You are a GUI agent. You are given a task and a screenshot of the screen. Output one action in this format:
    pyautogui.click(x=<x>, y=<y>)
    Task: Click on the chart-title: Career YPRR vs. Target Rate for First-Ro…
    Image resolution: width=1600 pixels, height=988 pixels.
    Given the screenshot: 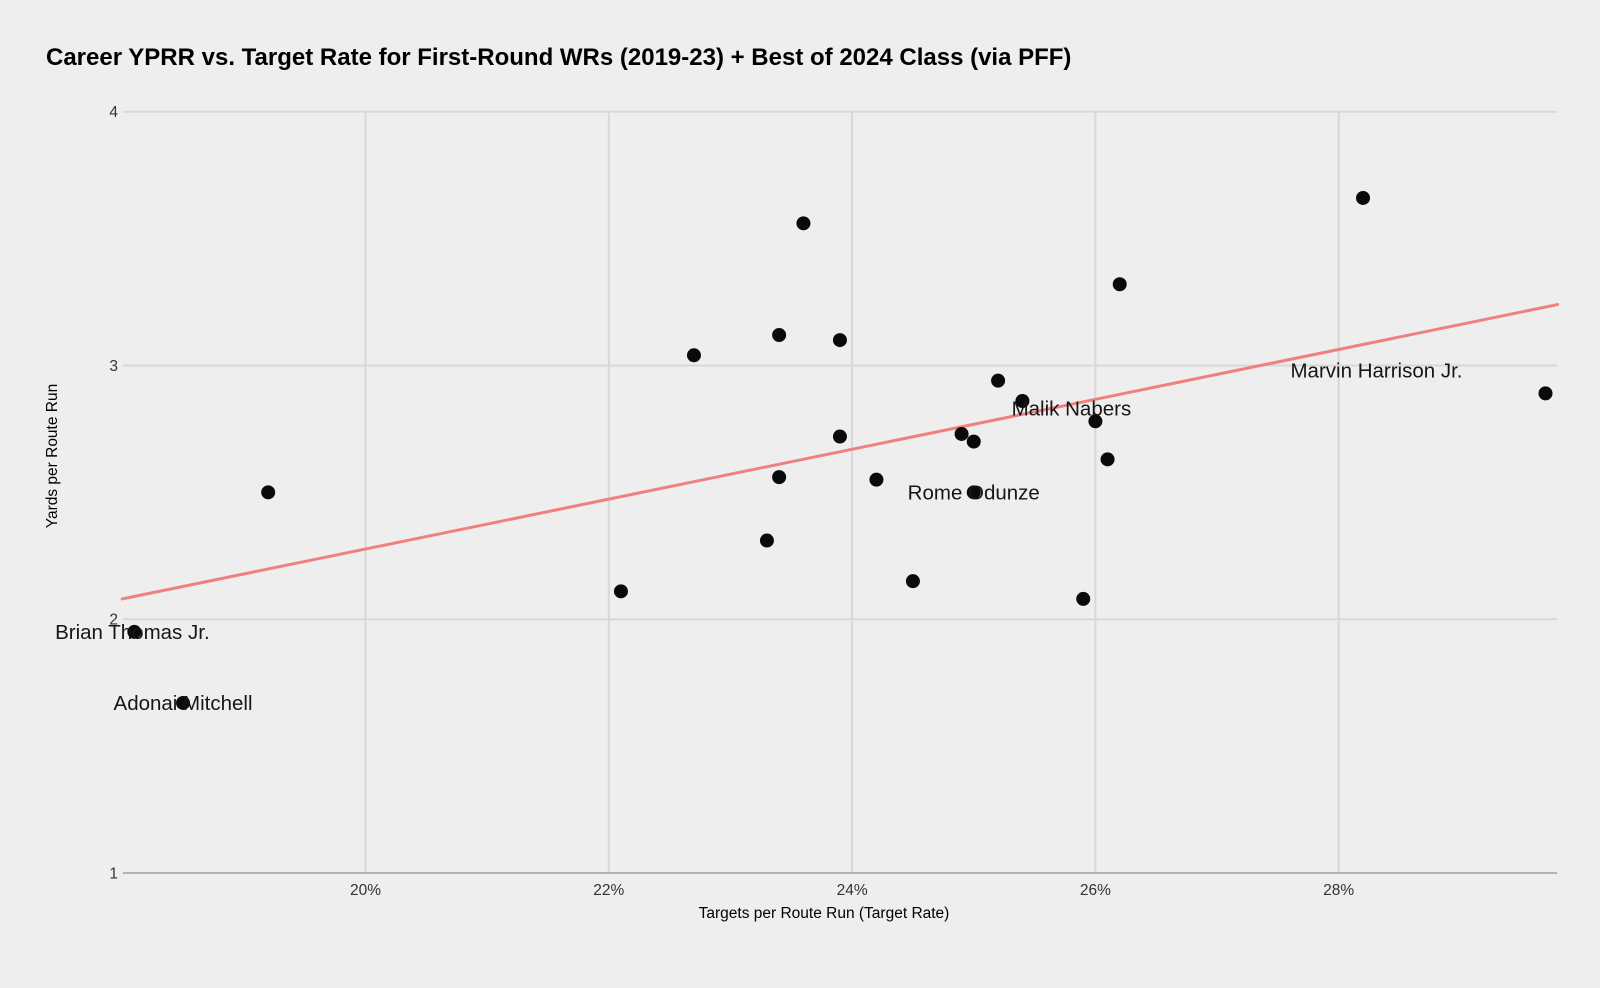 What is the action you would take?
    pyautogui.click(x=558, y=57)
    